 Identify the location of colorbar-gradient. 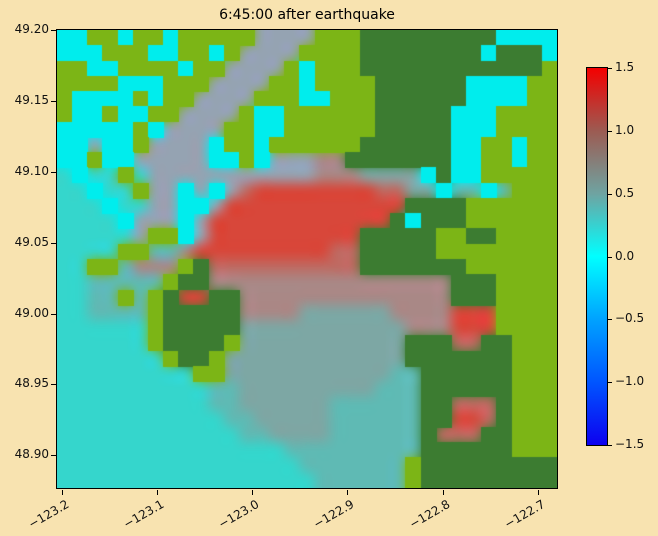
(597, 256).